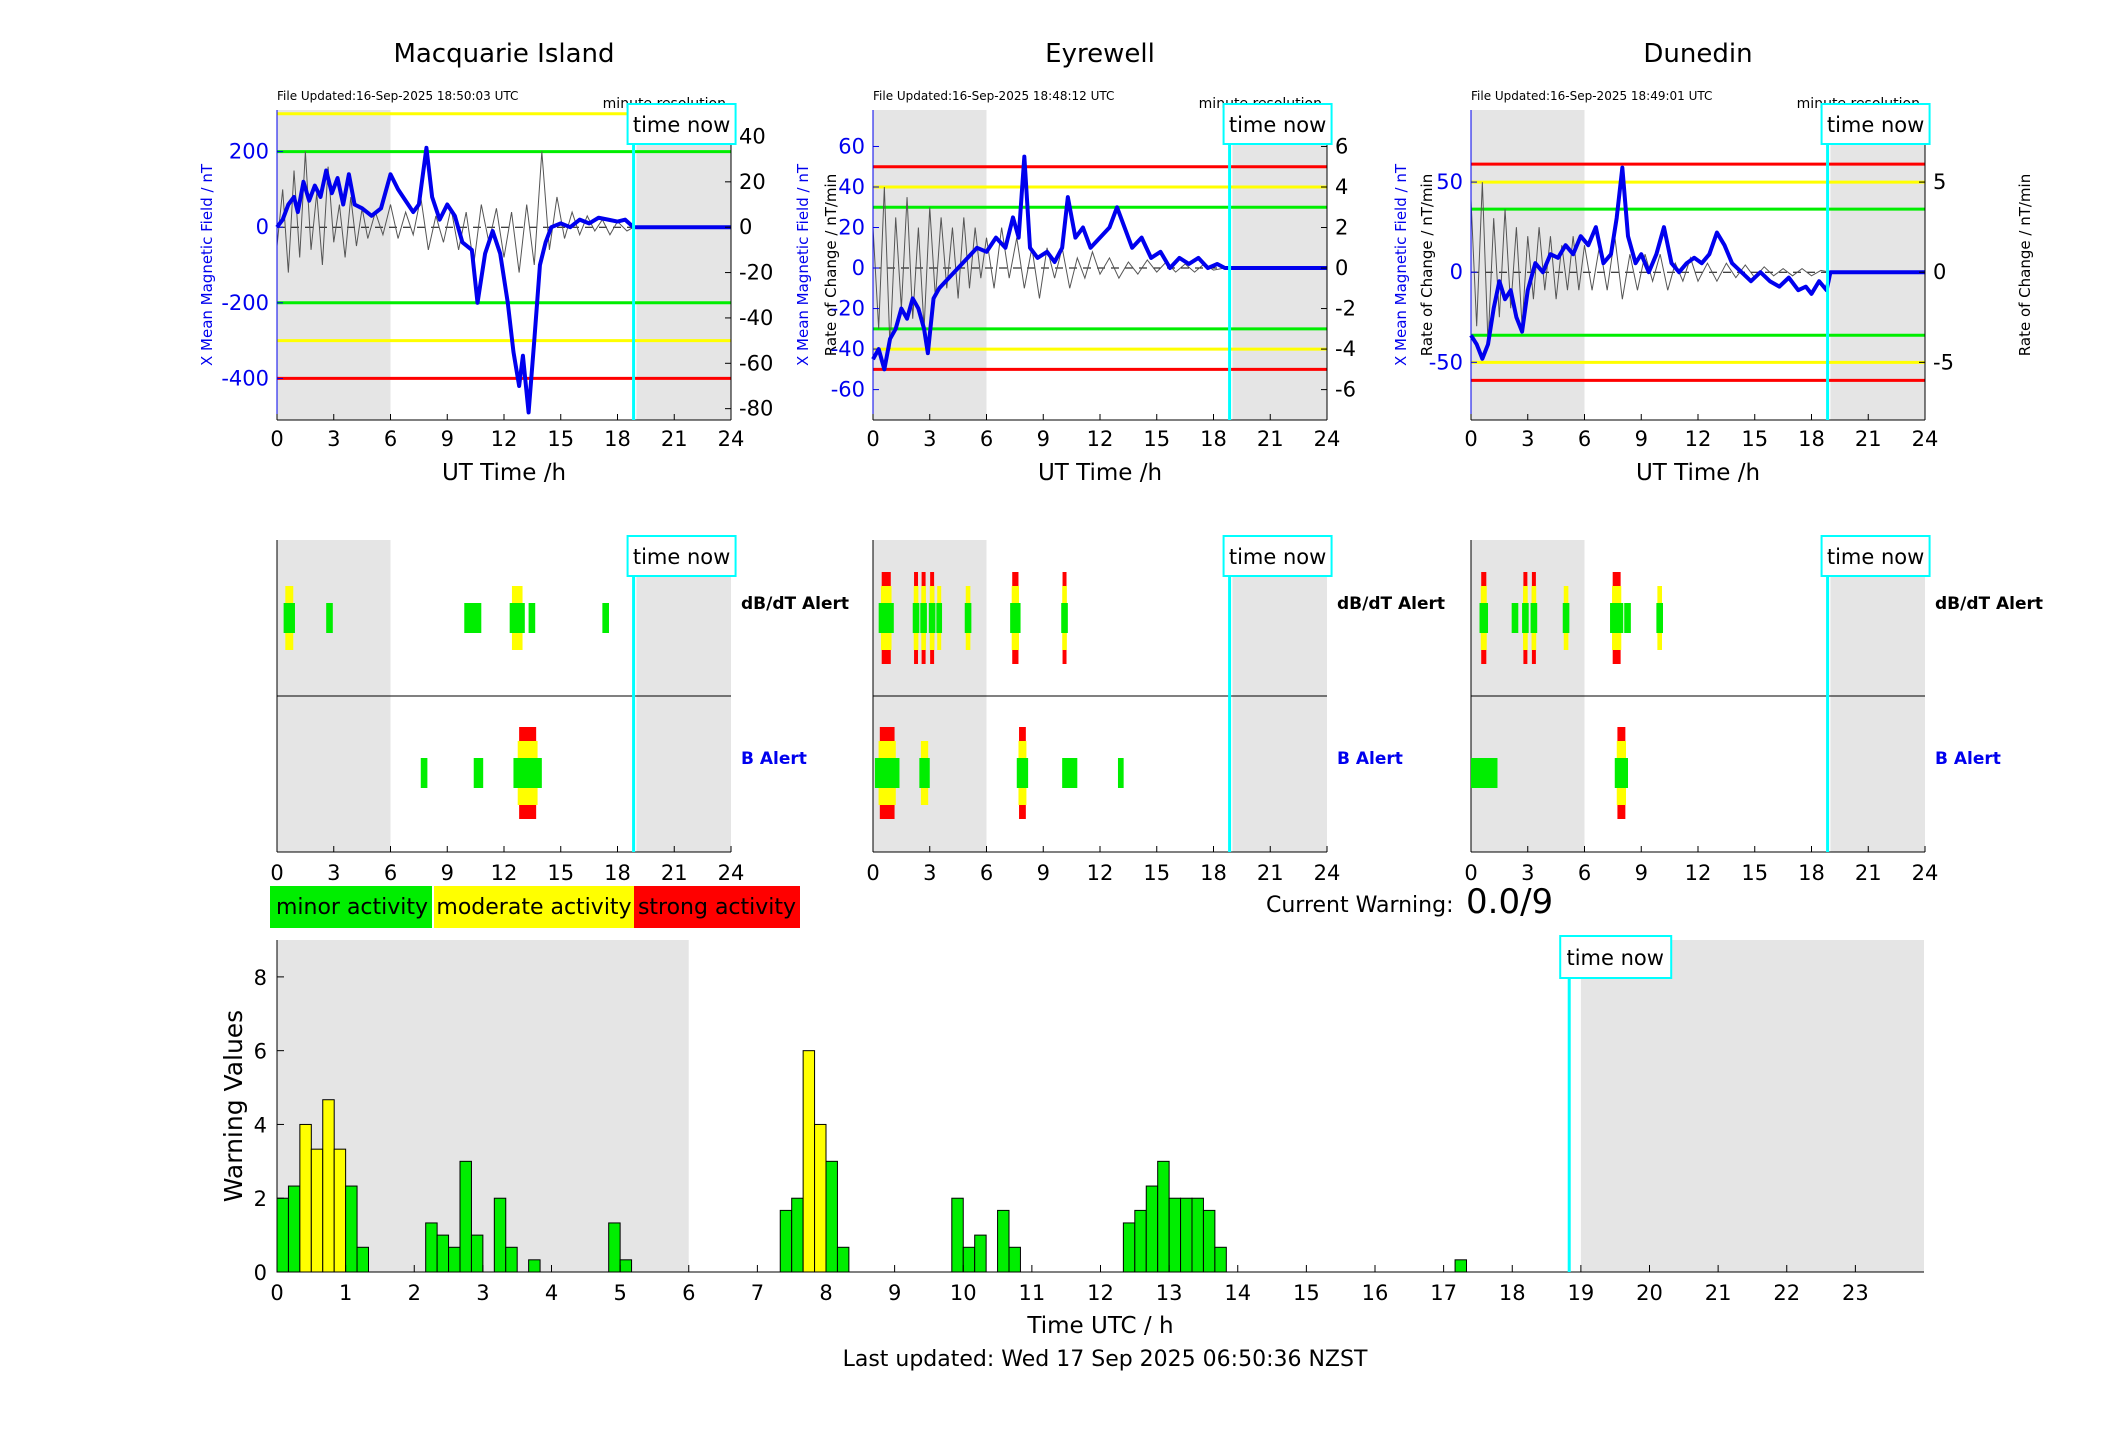 This screenshot has width=2117, height=1441. What do you see at coordinates (1341, 268) in the screenshot?
I see `right-tick-label: 0` at bounding box center [1341, 268].